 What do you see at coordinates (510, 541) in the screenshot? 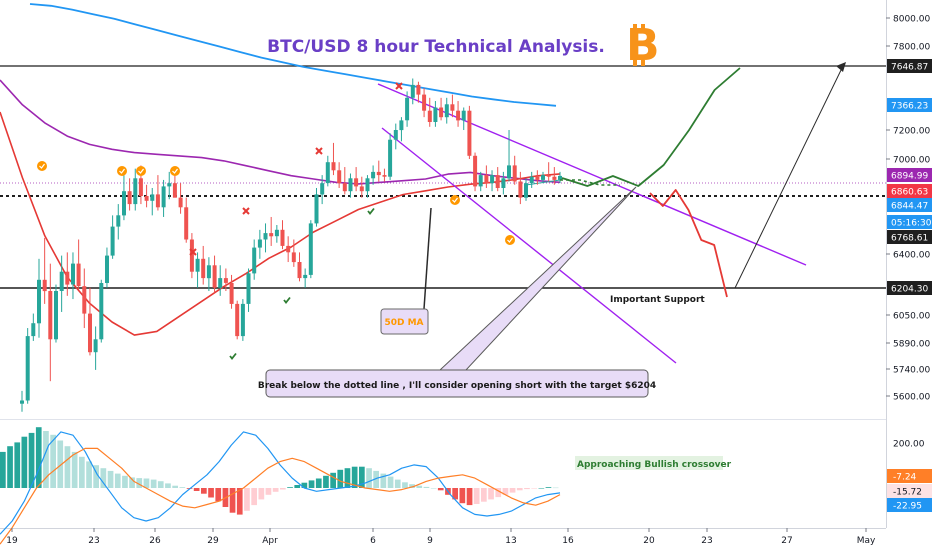
I see `time-tick-label: 13` at bounding box center [510, 541].